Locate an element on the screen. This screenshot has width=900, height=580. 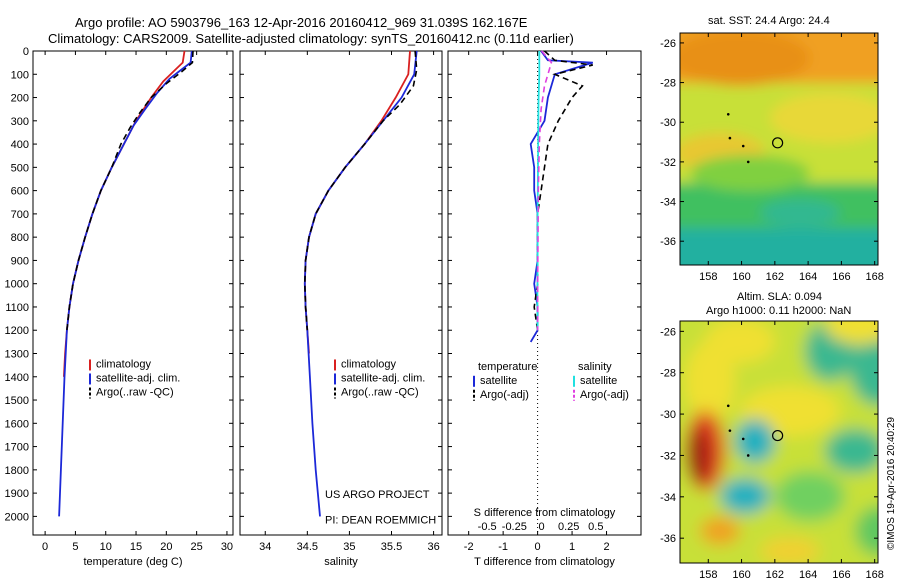
depth-tick-label: 800 is located at coordinates (20, 238).